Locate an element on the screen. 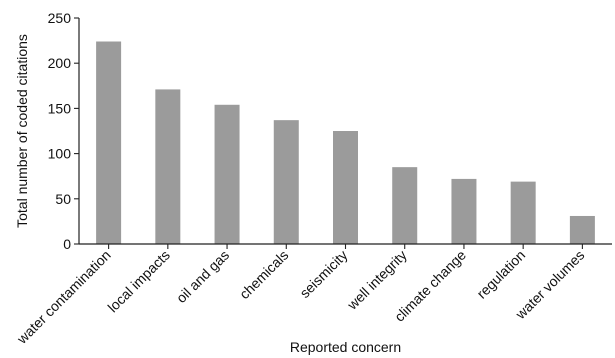 Image resolution: width=615 pixels, height=358 pixels. y-tick-label: 150 is located at coordinates (60, 108).